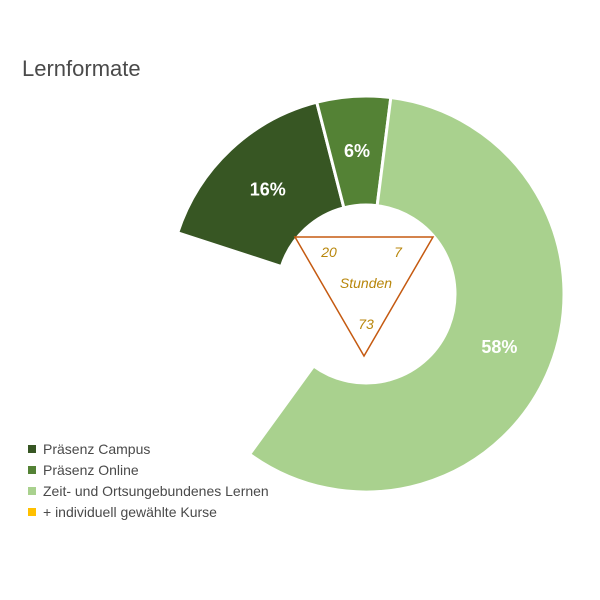  Describe the element at coordinates (366, 283) in the screenshot. I see `hours-label: Stunden` at that location.